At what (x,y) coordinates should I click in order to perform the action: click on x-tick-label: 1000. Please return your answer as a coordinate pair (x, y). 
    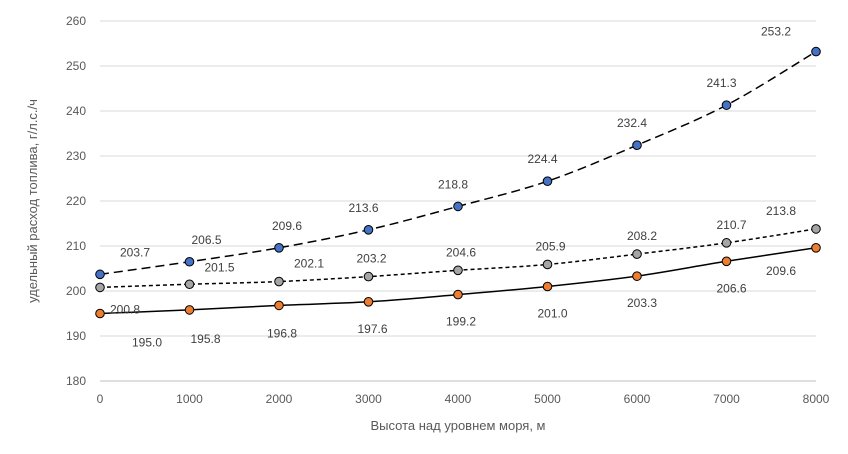
    Looking at the image, I should click on (189, 399).